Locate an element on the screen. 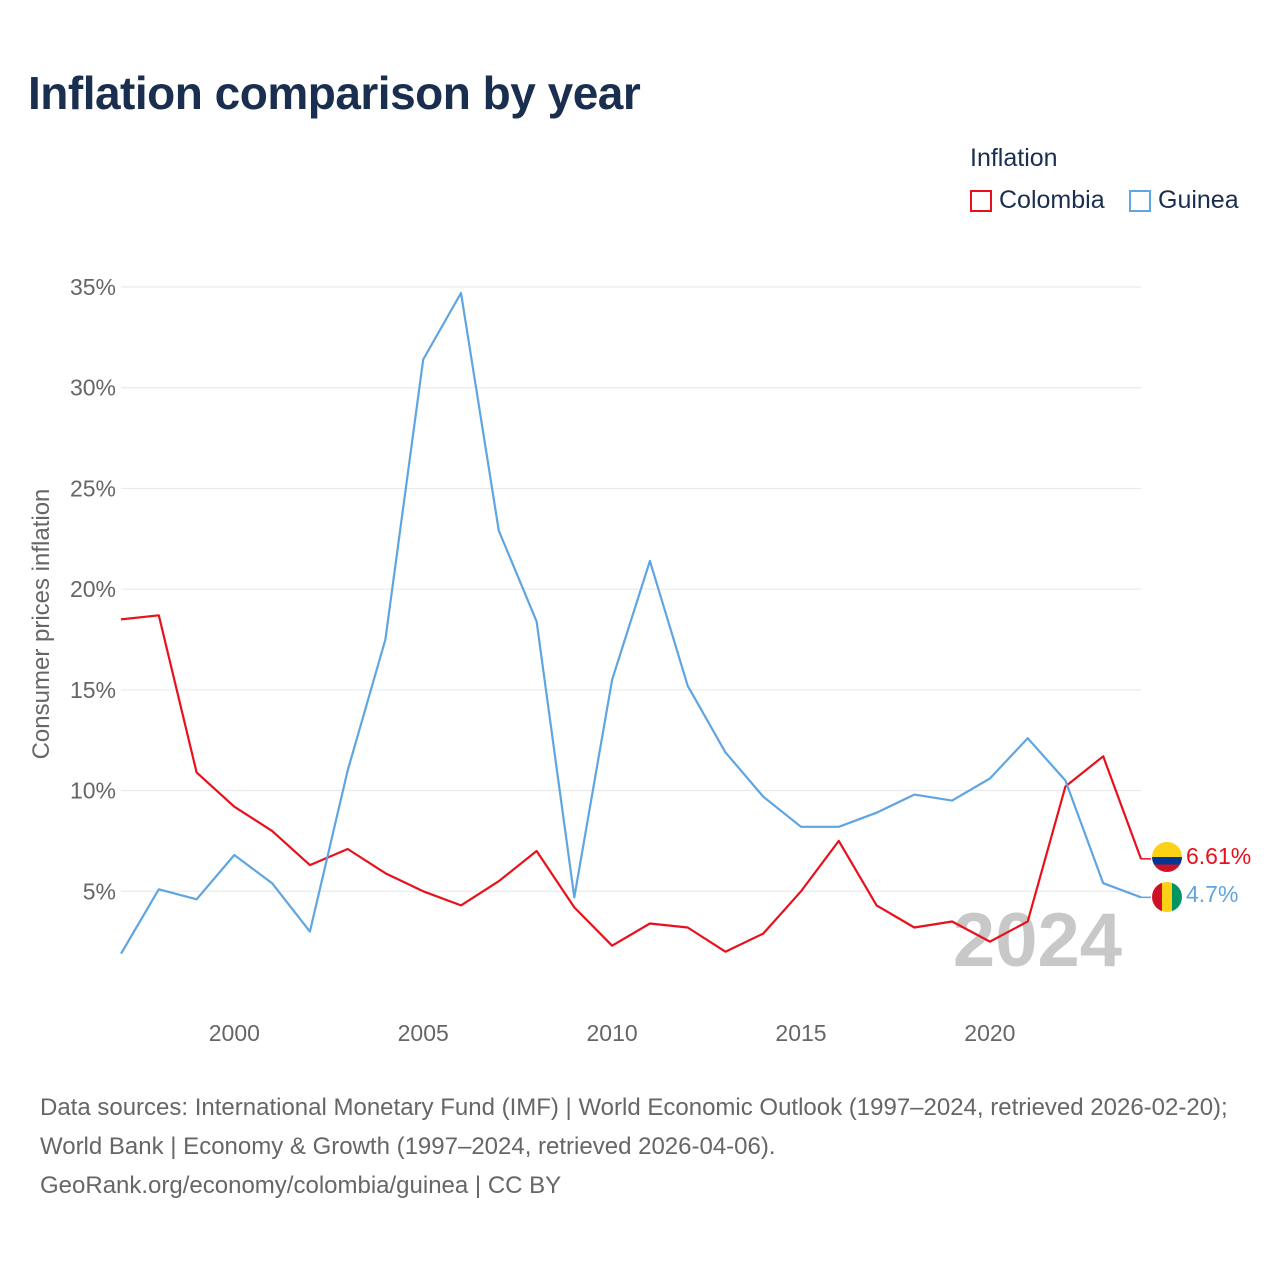 The width and height of the screenshot is (1280, 1280). x-tick-labels: 2000 2005 2010 2015 2020 is located at coordinates (612, 1033).